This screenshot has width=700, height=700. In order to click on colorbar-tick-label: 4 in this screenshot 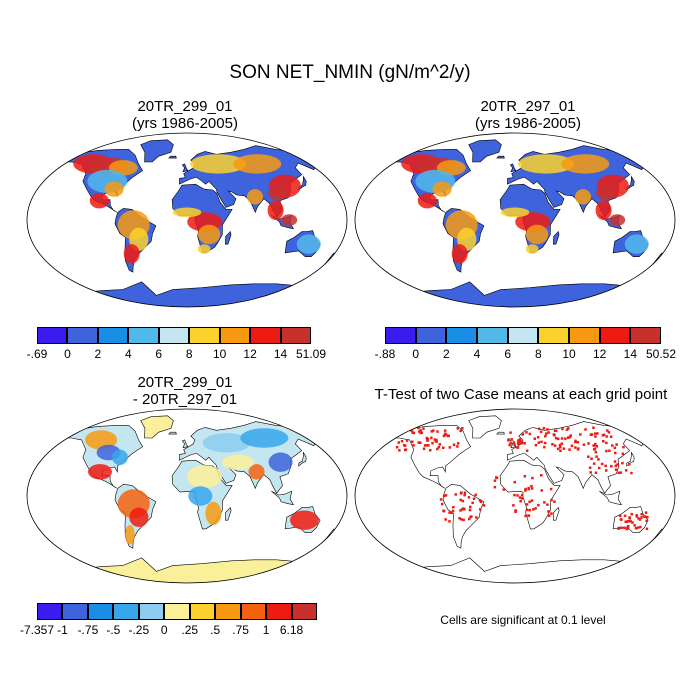, I will do `click(128, 354)`.